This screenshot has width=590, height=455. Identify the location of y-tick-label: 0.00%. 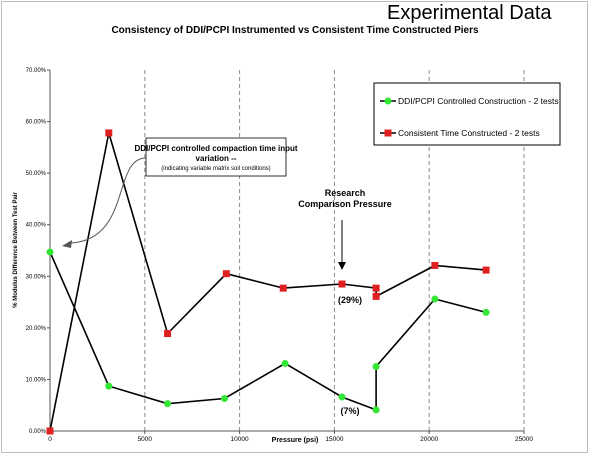
(38, 432).